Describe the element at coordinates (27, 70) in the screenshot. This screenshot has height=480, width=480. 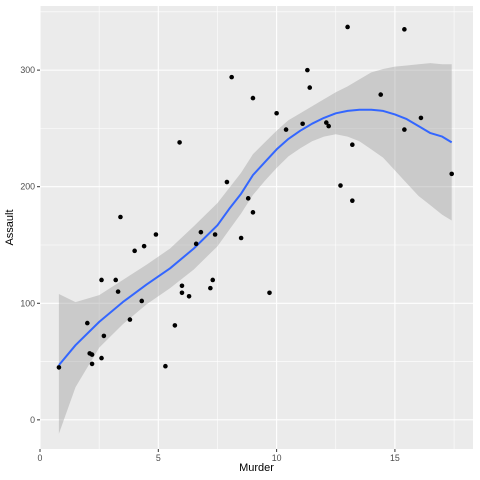
I see `y-tick-label: 300` at that location.